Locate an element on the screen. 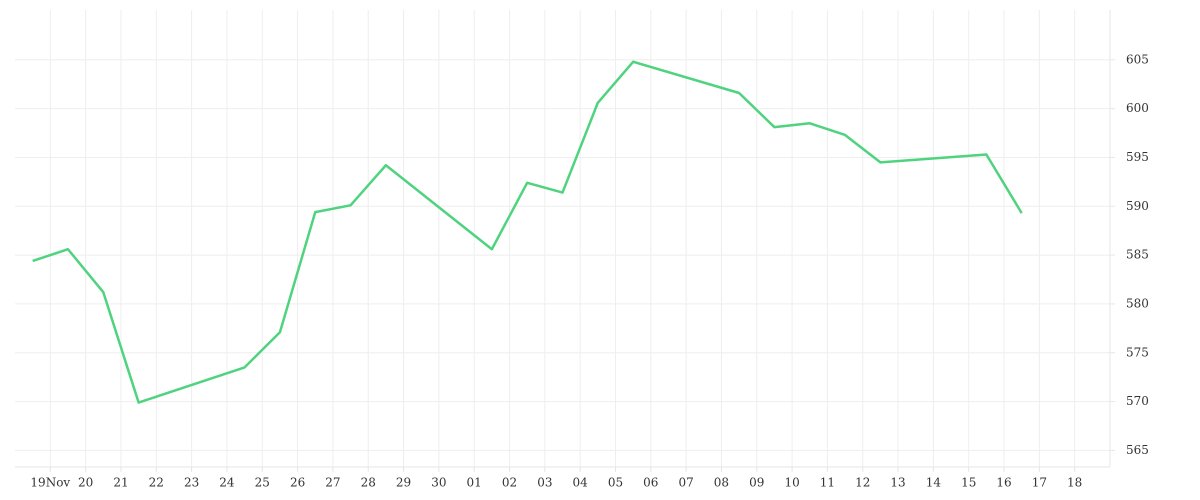  x-tick-label: 23 is located at coordinates (191, 483).